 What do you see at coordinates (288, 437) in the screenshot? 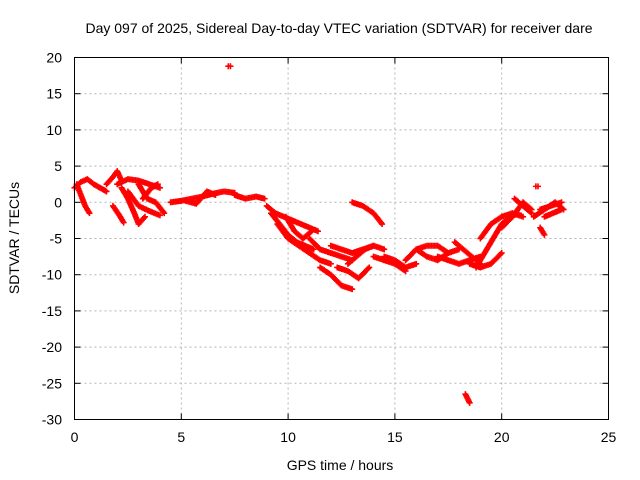
I see `x-tick-label: 10` at bounding box center [288, 437].